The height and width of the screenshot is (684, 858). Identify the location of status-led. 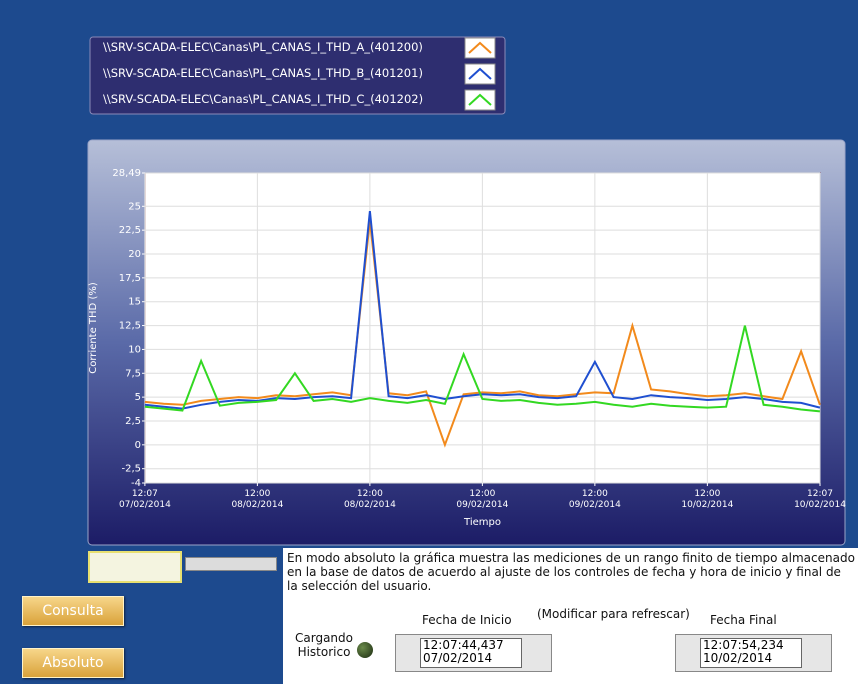
(365, 650).